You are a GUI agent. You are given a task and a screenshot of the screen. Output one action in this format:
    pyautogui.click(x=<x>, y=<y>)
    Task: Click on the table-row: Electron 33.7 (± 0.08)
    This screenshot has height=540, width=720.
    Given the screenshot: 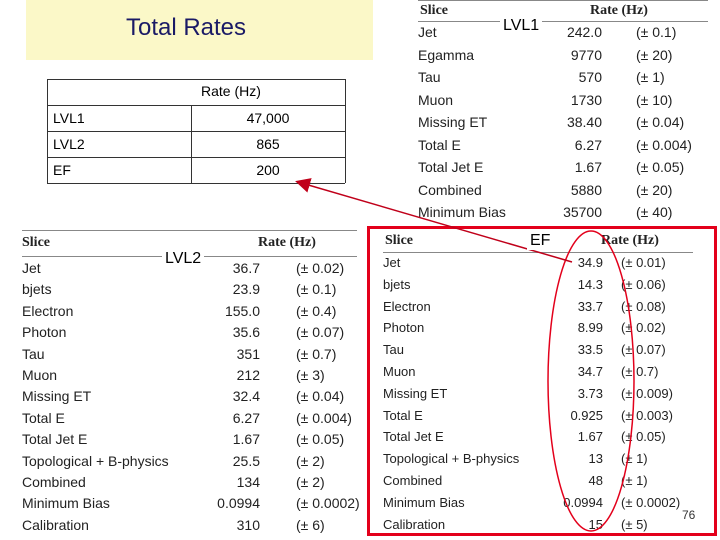 What is the action you would take?
    pyautogui.click(x=548, y=309)
    